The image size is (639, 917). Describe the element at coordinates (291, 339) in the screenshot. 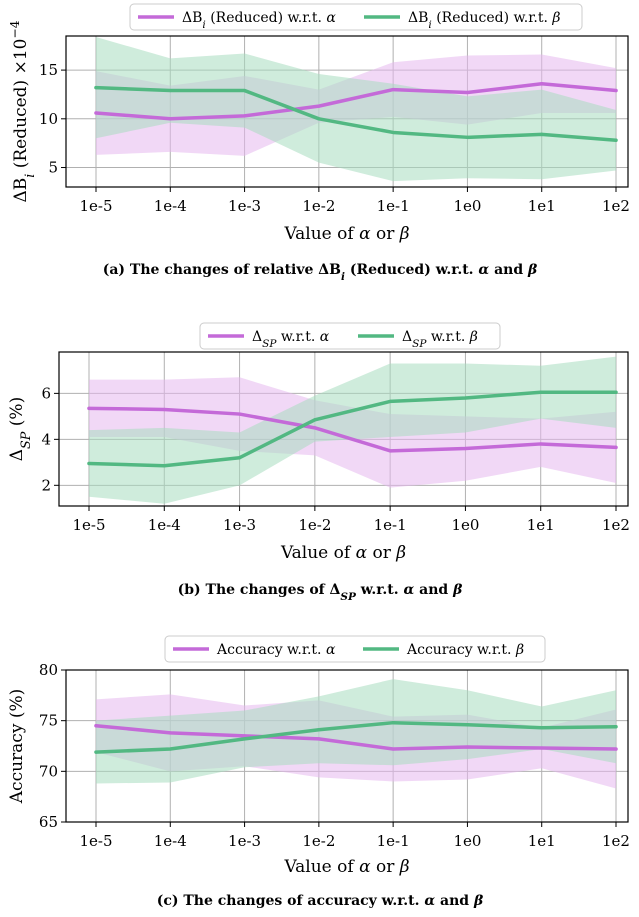

I see `legend-label-alpha: ΔSP w.r.t. α` at that location.